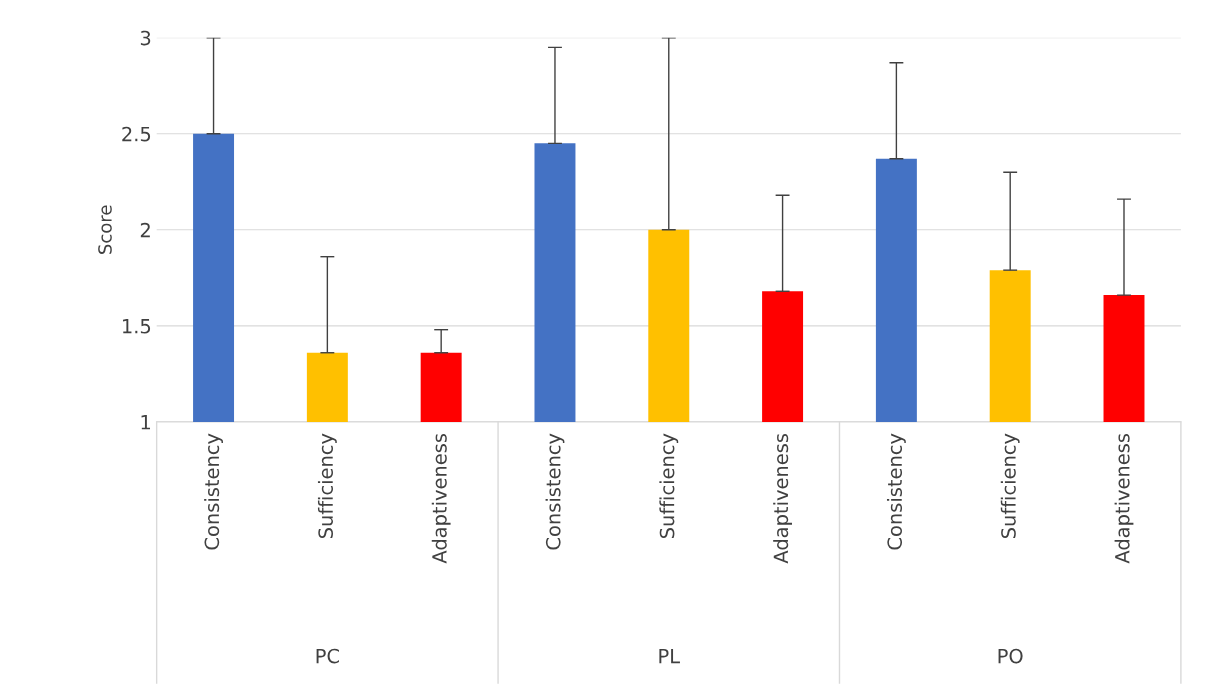 The image size is (1205, 686). What do you see at coordinates (1010, 656) in the screenshot?
I see `text: PO` at bounding box center [1010, 656].